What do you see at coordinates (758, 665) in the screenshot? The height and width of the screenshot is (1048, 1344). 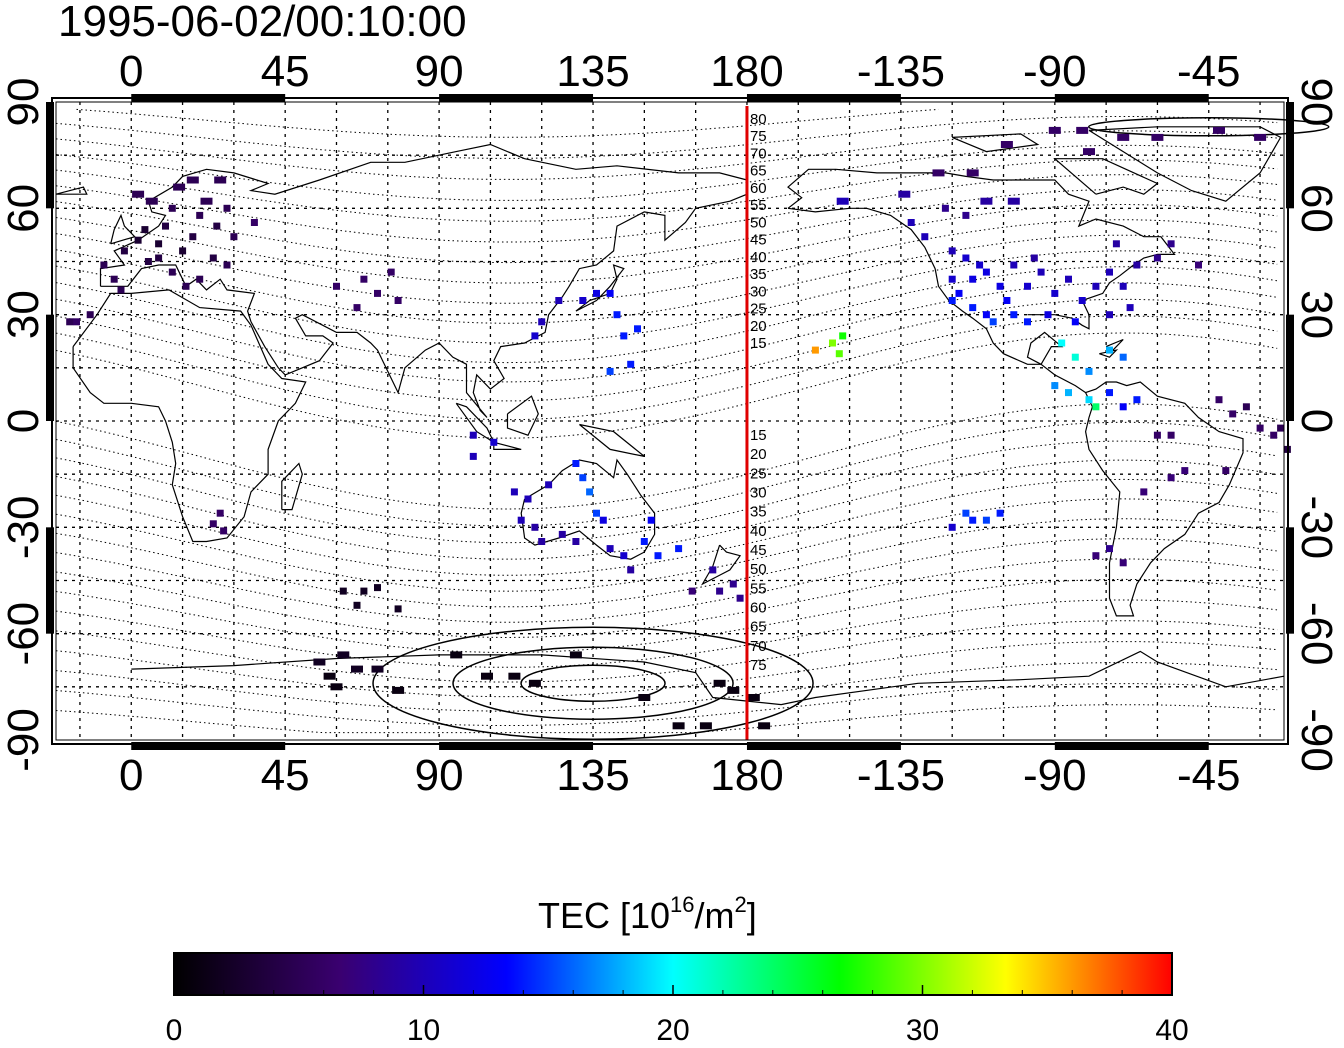 I see `contour-label-south: 75` at bounding box center [758, 665].